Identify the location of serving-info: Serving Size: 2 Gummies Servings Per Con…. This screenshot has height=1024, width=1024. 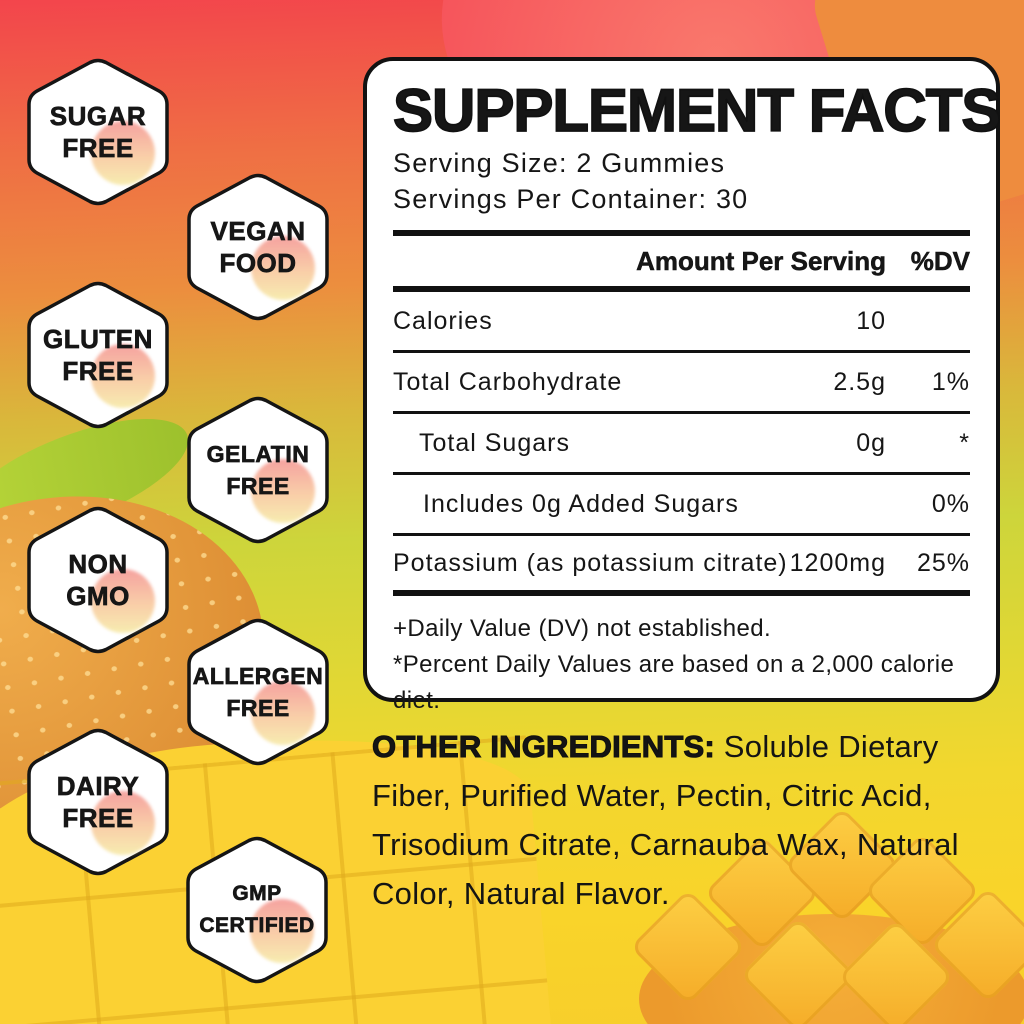
(681, 190).